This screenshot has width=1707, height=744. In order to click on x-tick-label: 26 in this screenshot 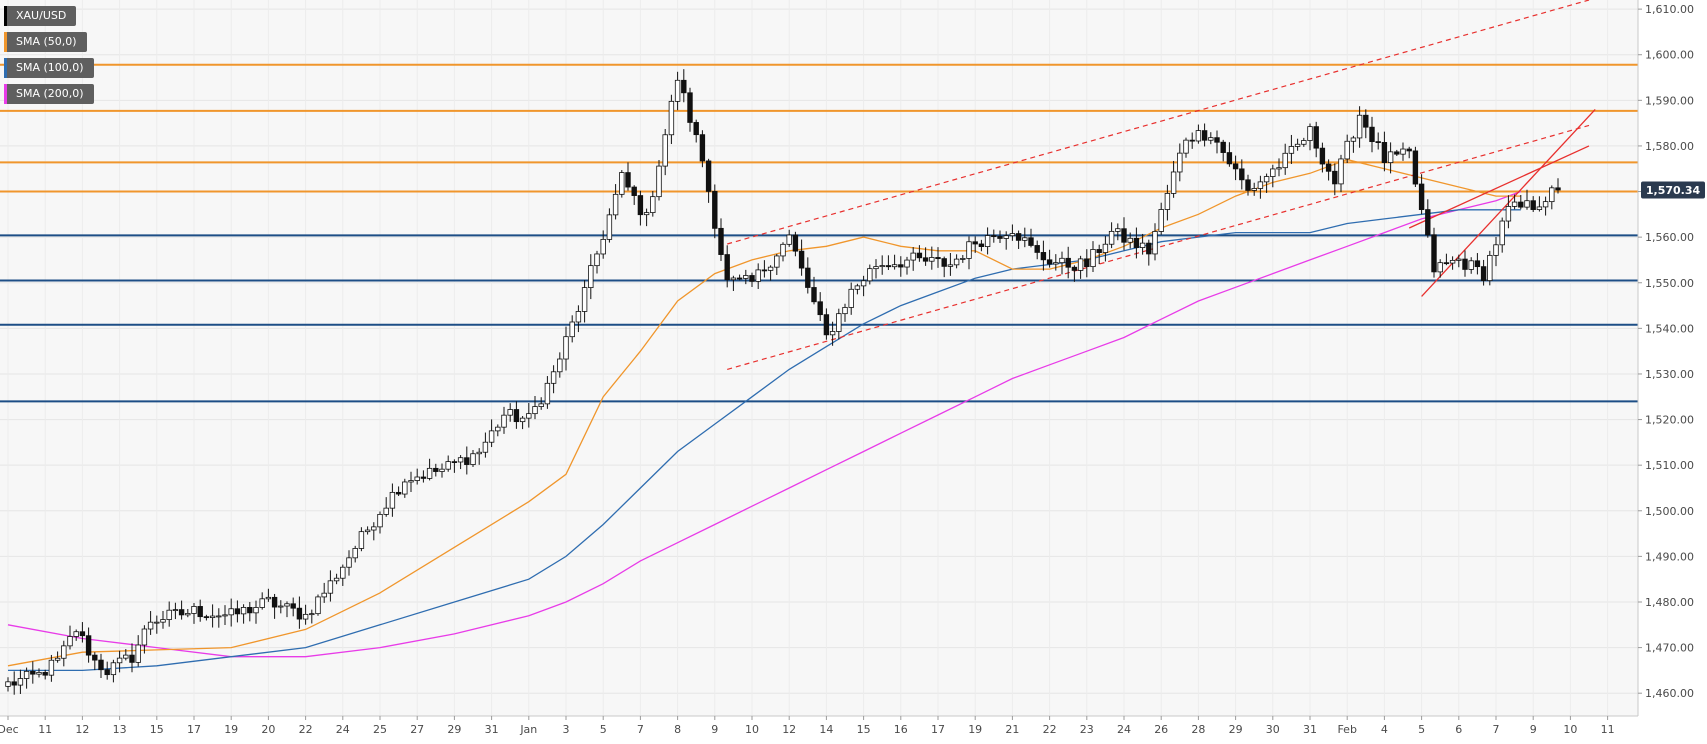, I will do `click(1161, 729)`.